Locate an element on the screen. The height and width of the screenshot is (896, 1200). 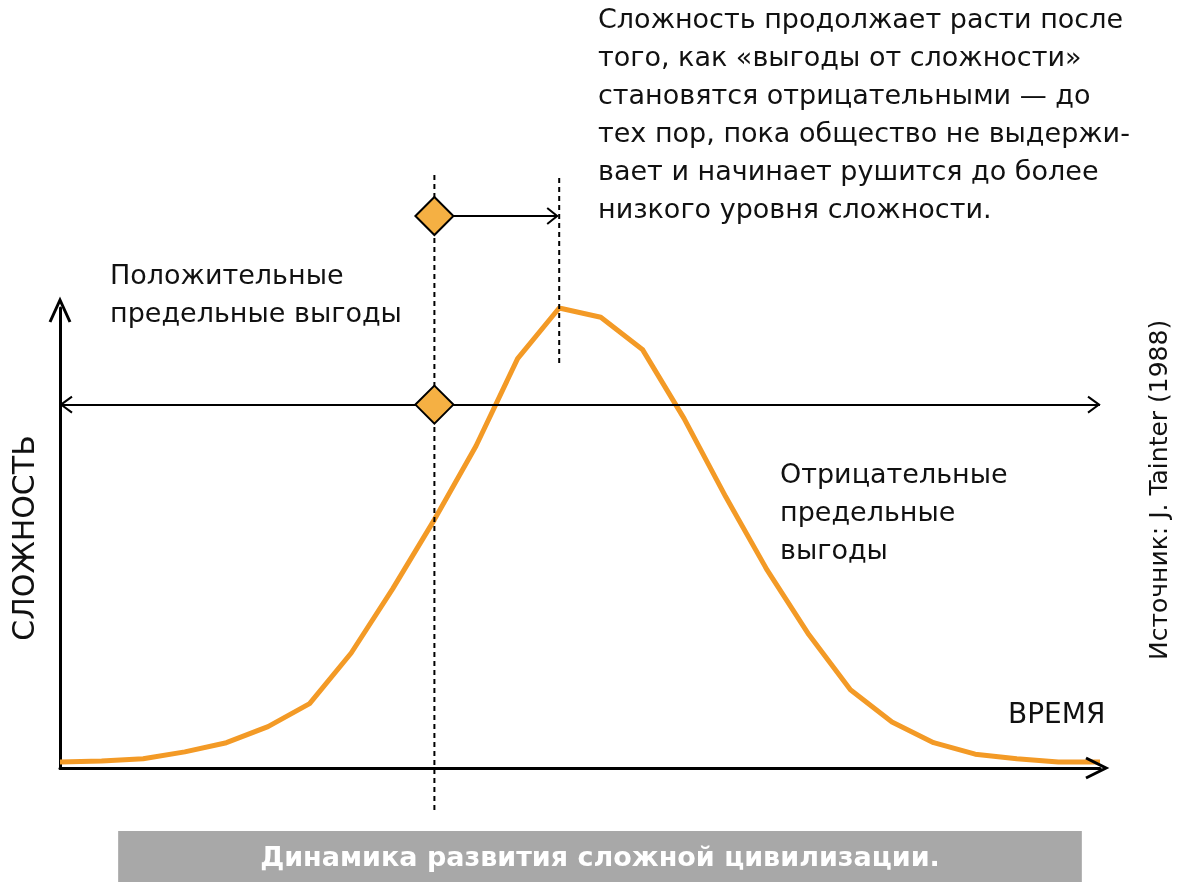
annotation: Отрицательные предельные выгоды is located at coordinates (894, 512).